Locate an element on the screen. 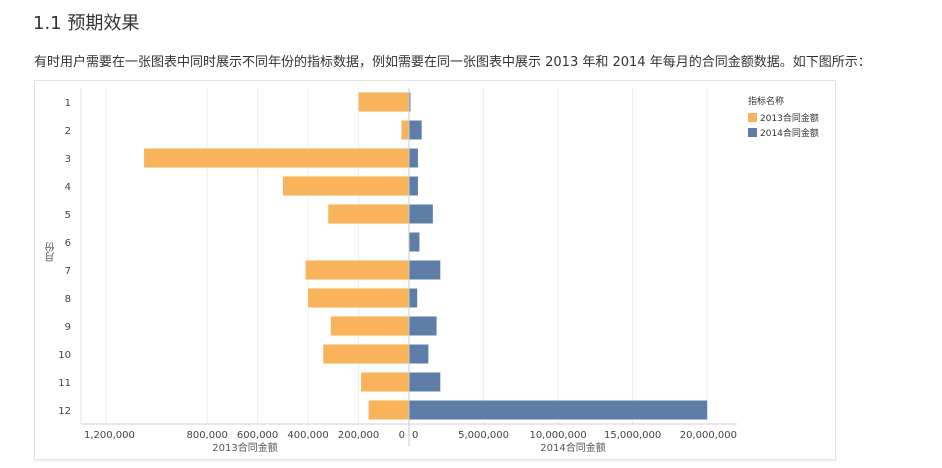 The image size is (942, 468). page-heading: 1.1 预期效果 is located at coordinates (86, 23).